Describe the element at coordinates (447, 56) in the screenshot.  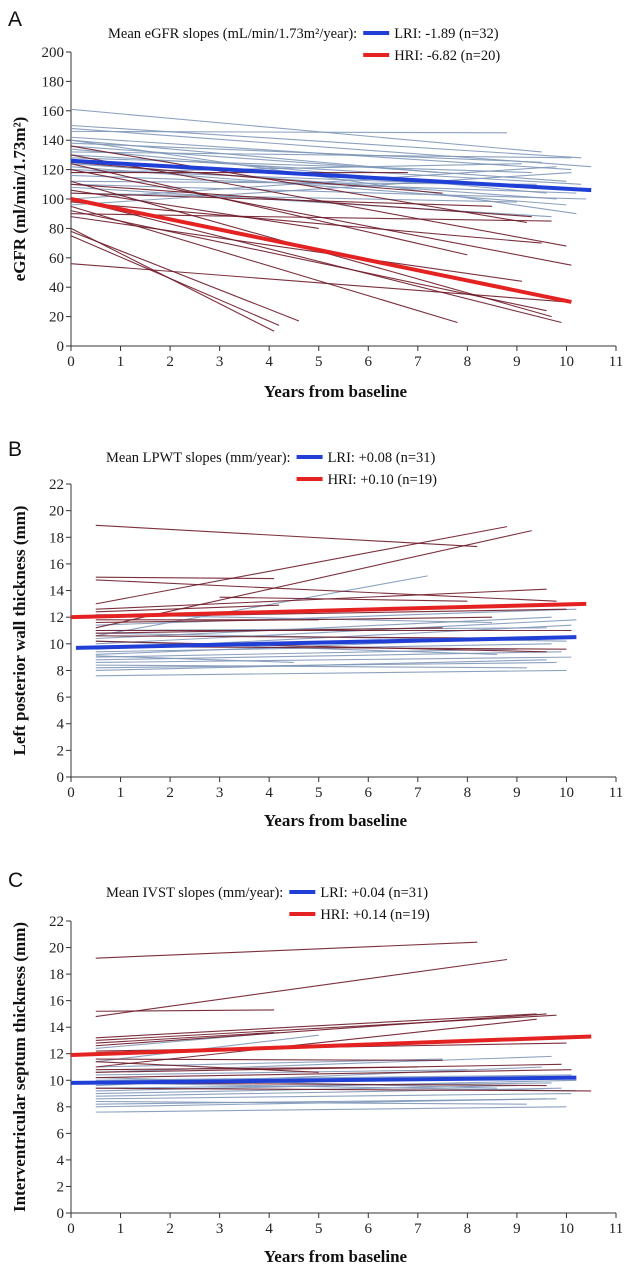
I see `hri-legend-label: HRI: -6.82 (n=20)` at that location.